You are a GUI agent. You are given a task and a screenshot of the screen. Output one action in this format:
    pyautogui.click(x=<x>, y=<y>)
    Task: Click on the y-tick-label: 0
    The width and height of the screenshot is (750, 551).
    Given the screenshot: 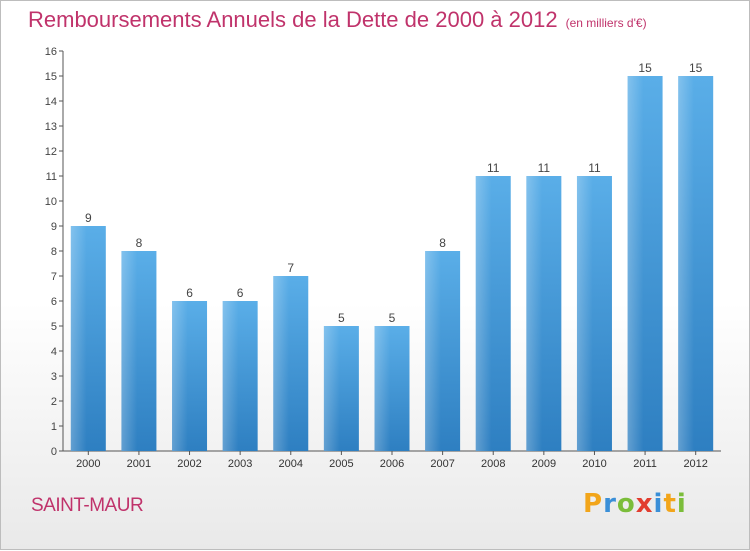 What is the action you would take?
    pyautogui.click(x=54, y=452)
    